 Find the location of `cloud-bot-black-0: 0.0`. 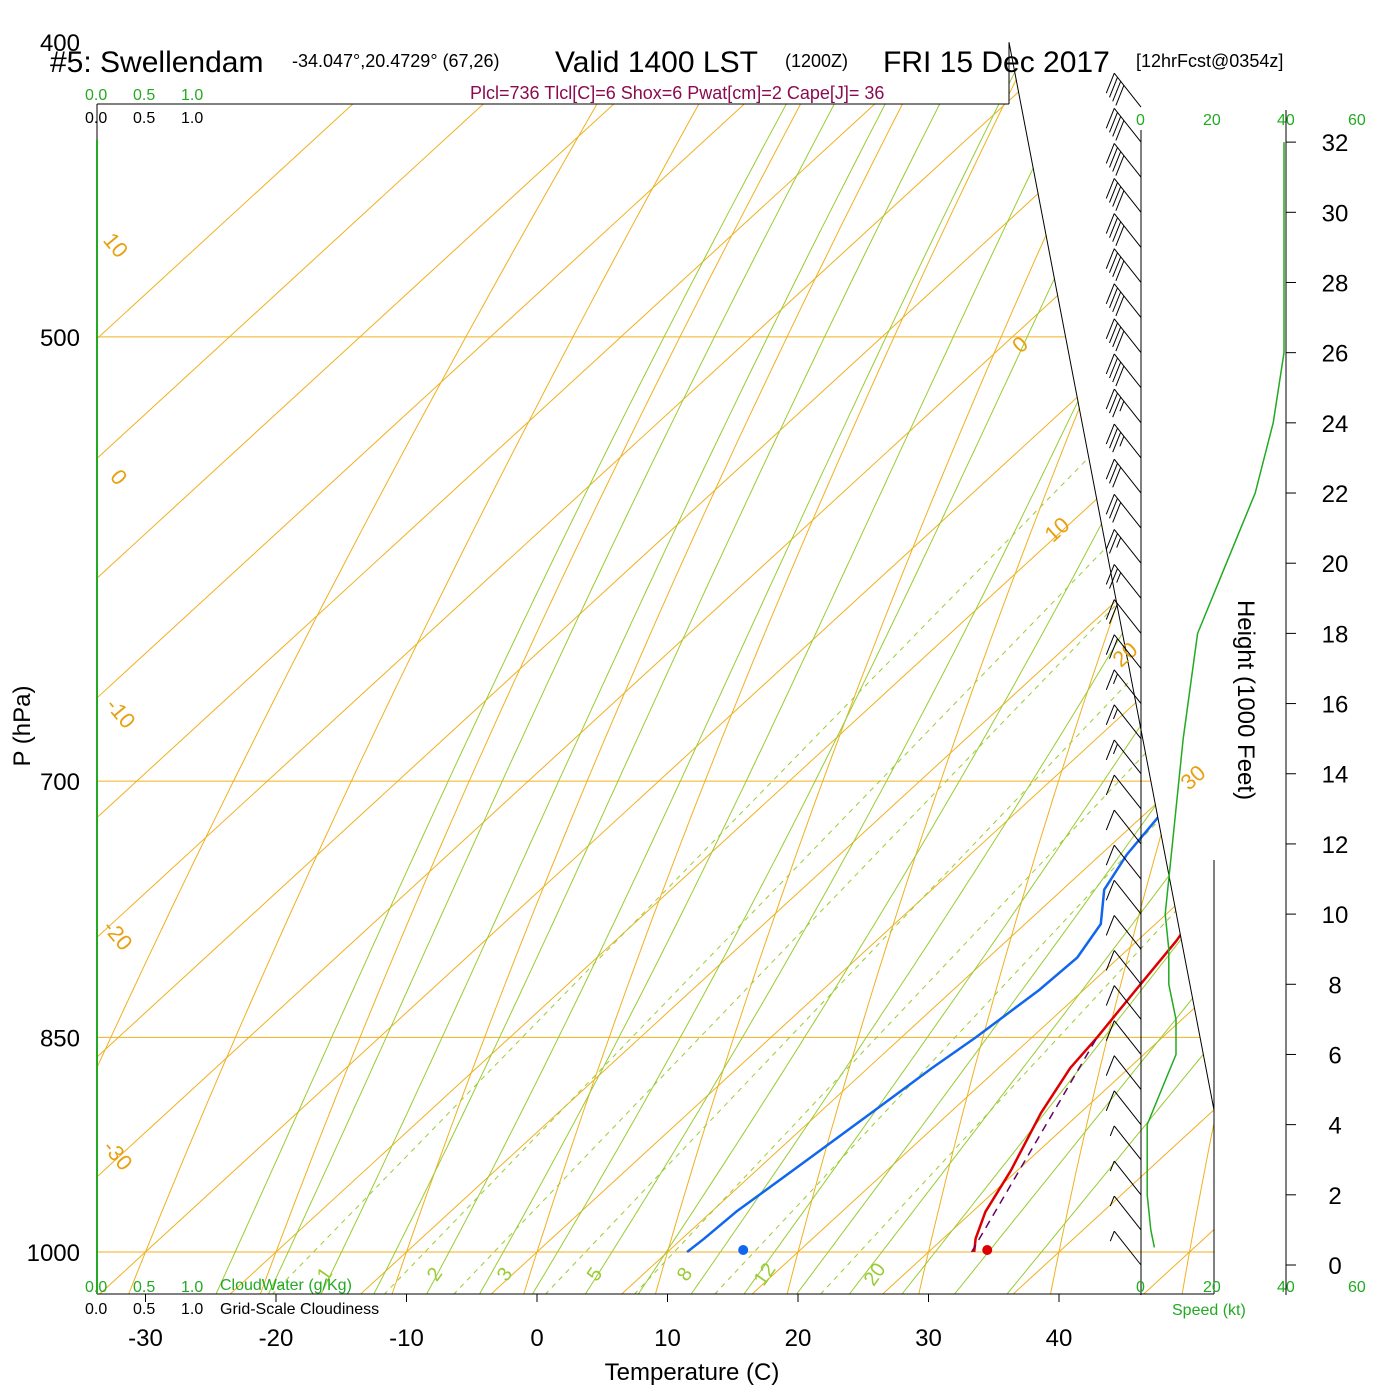

cloud-bot-black-0: 0.0 is located at coordinates (96, 1309).